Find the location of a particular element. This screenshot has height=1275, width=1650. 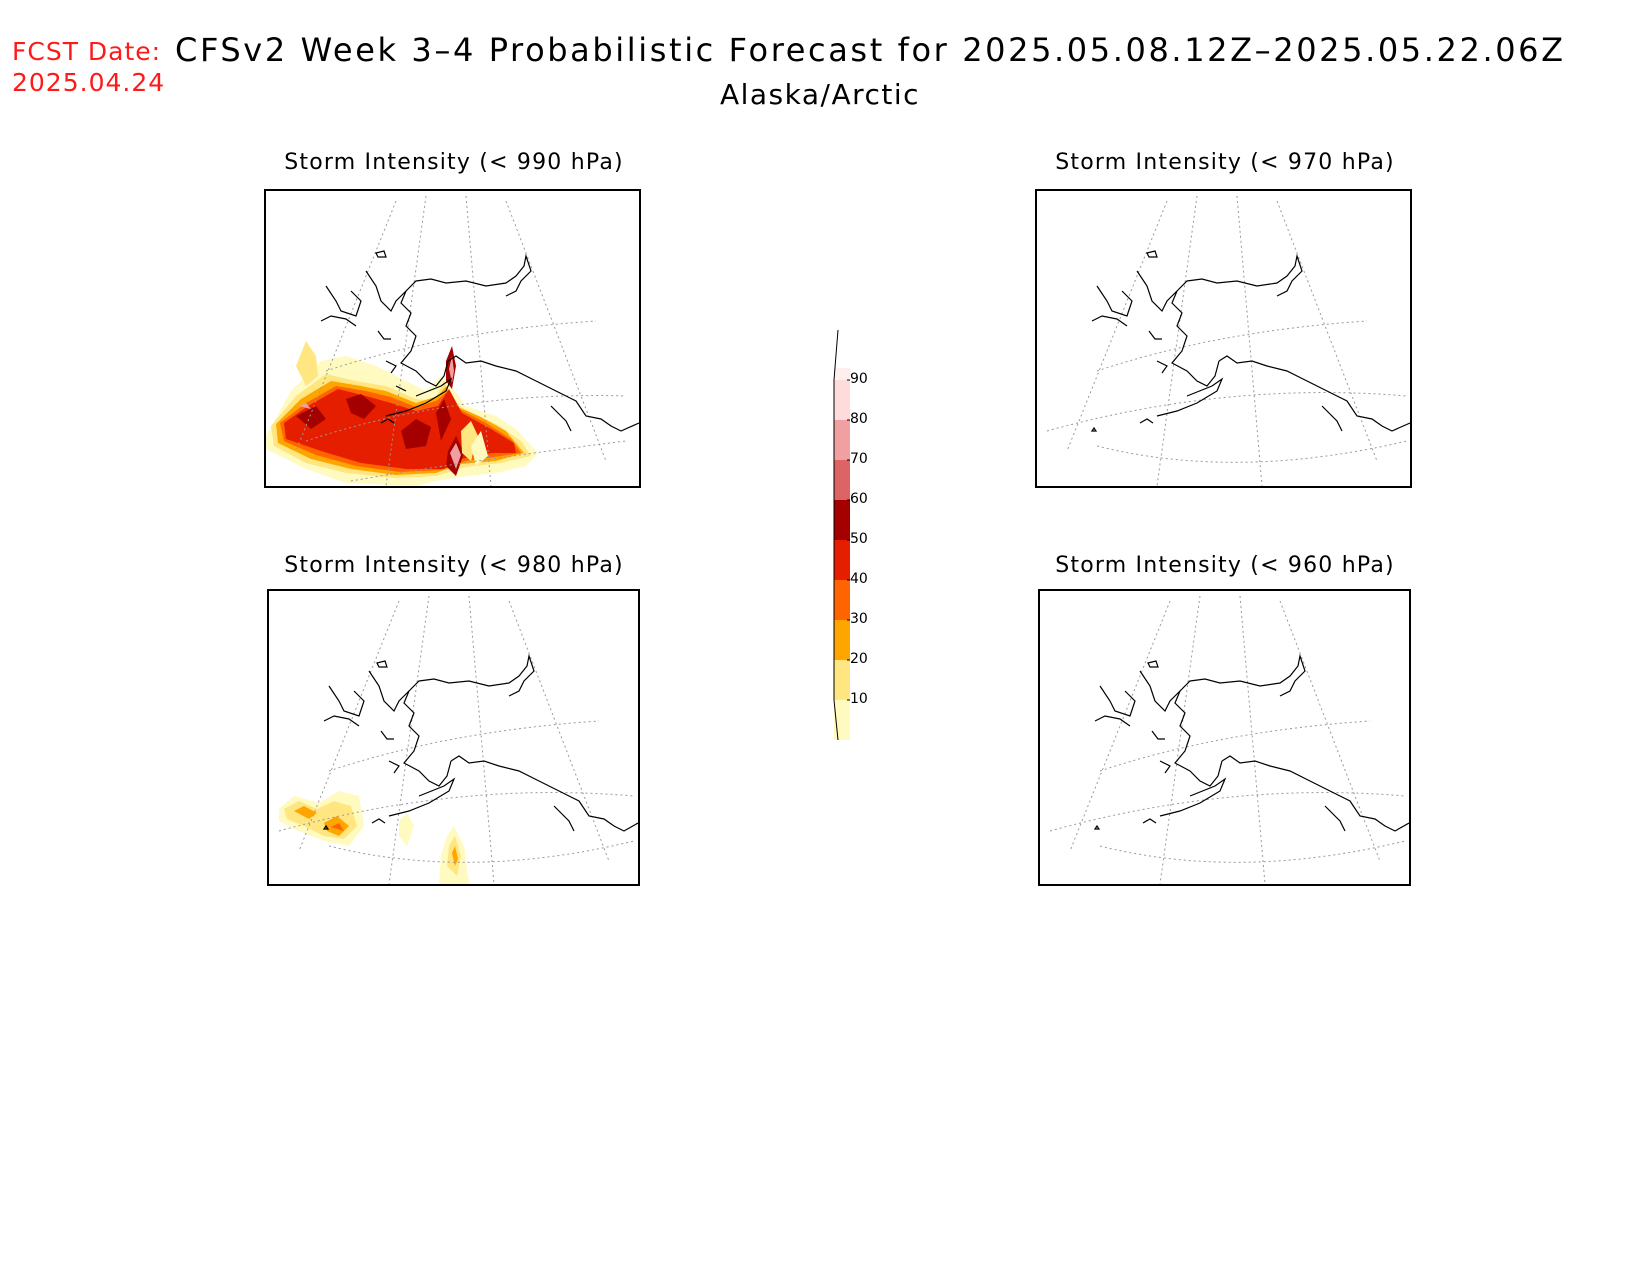

colorbar-label: 60 is located at coordinates (859, 499).